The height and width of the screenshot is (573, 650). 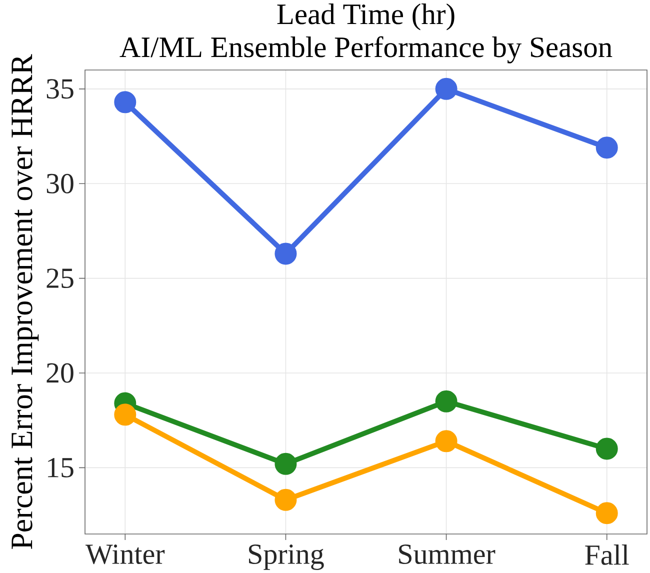 What do you see at coordinates (60, 373) in the screenshot?
I see `y-tick-label: 20` at bounding box center [60, 373].